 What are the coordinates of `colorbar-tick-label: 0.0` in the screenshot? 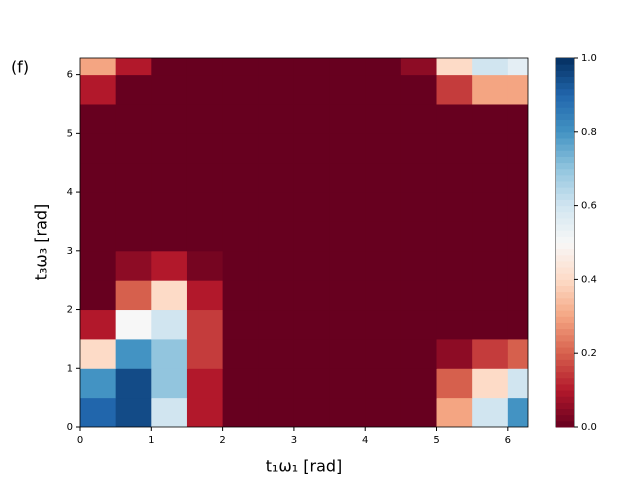 It's located at (589, 427).